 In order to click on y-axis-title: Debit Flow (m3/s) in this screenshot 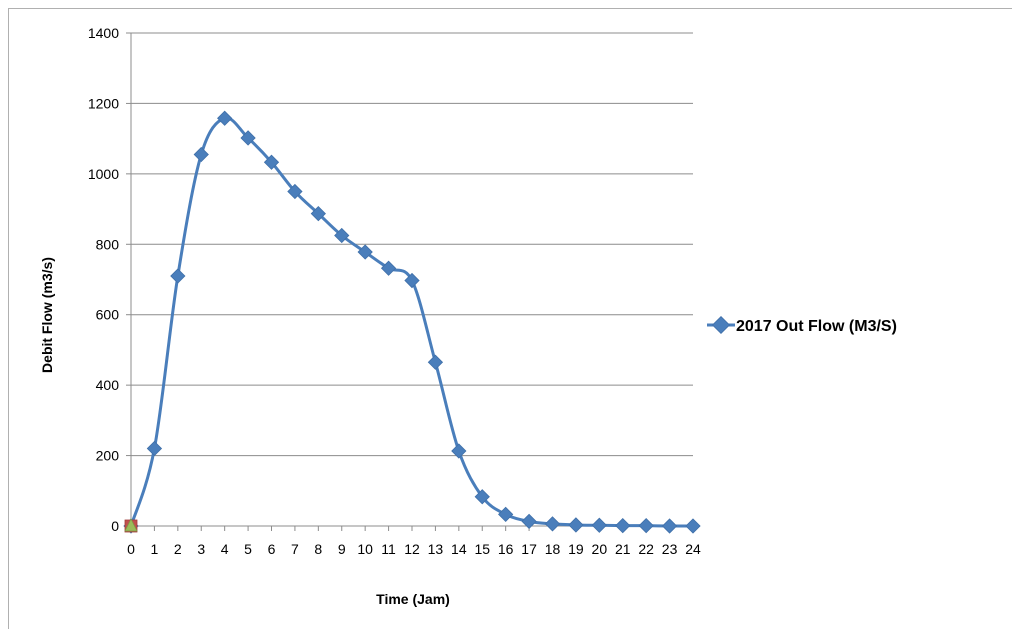, I will do `click(47, 315)`.